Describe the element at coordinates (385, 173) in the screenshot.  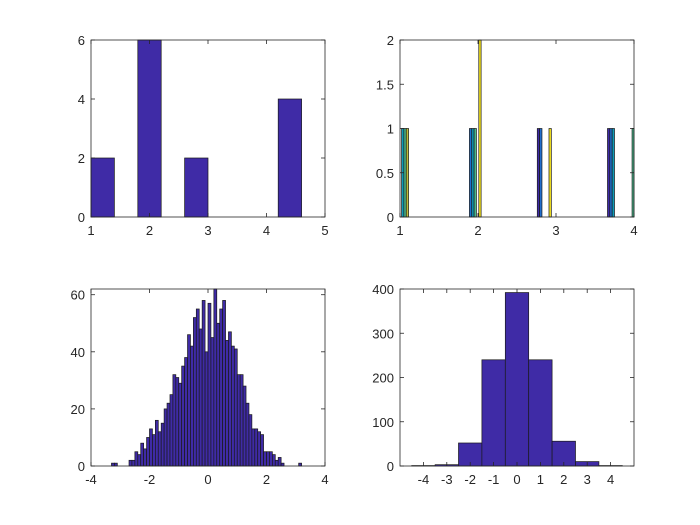
I see `y-tick-label: 0.5` at that location.